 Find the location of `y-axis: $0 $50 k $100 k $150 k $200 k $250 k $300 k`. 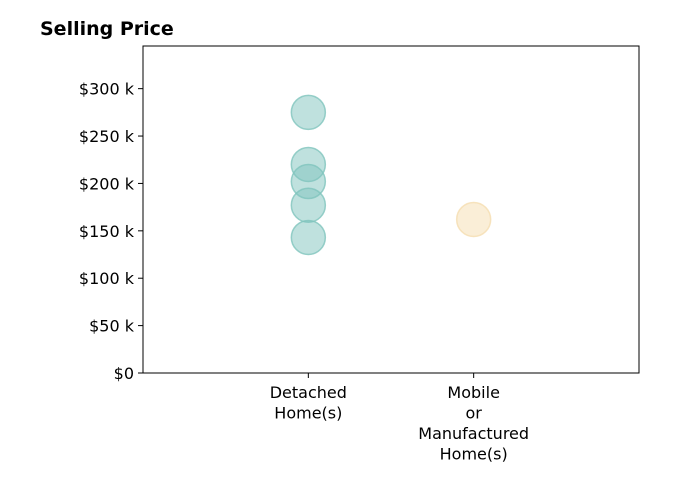

y-axis: $0 $50 k $100 k $150 k $200 k $250 k $300 k is located at coordinates (111, 231).